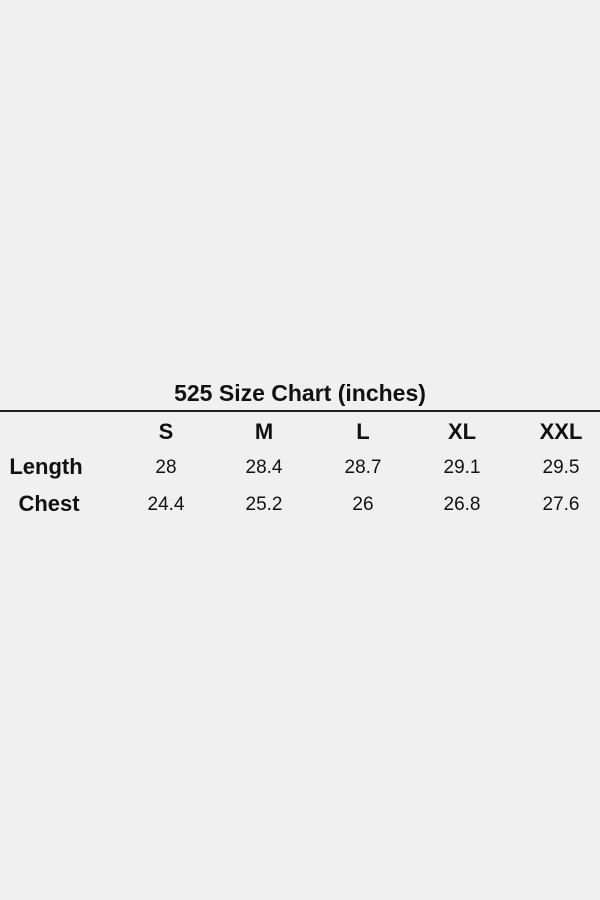 The image size is (600, 900). What do you see at coordinates (561, 467) in the screenshot?
I see `table-cell: 29.5` at bounding box center [561, 467].